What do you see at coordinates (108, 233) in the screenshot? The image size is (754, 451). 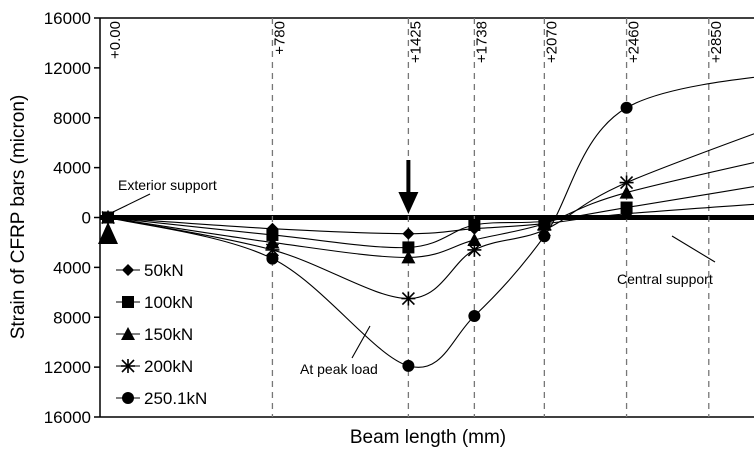 I see `exterior-support-triangle` at bounding box center [108, 233].